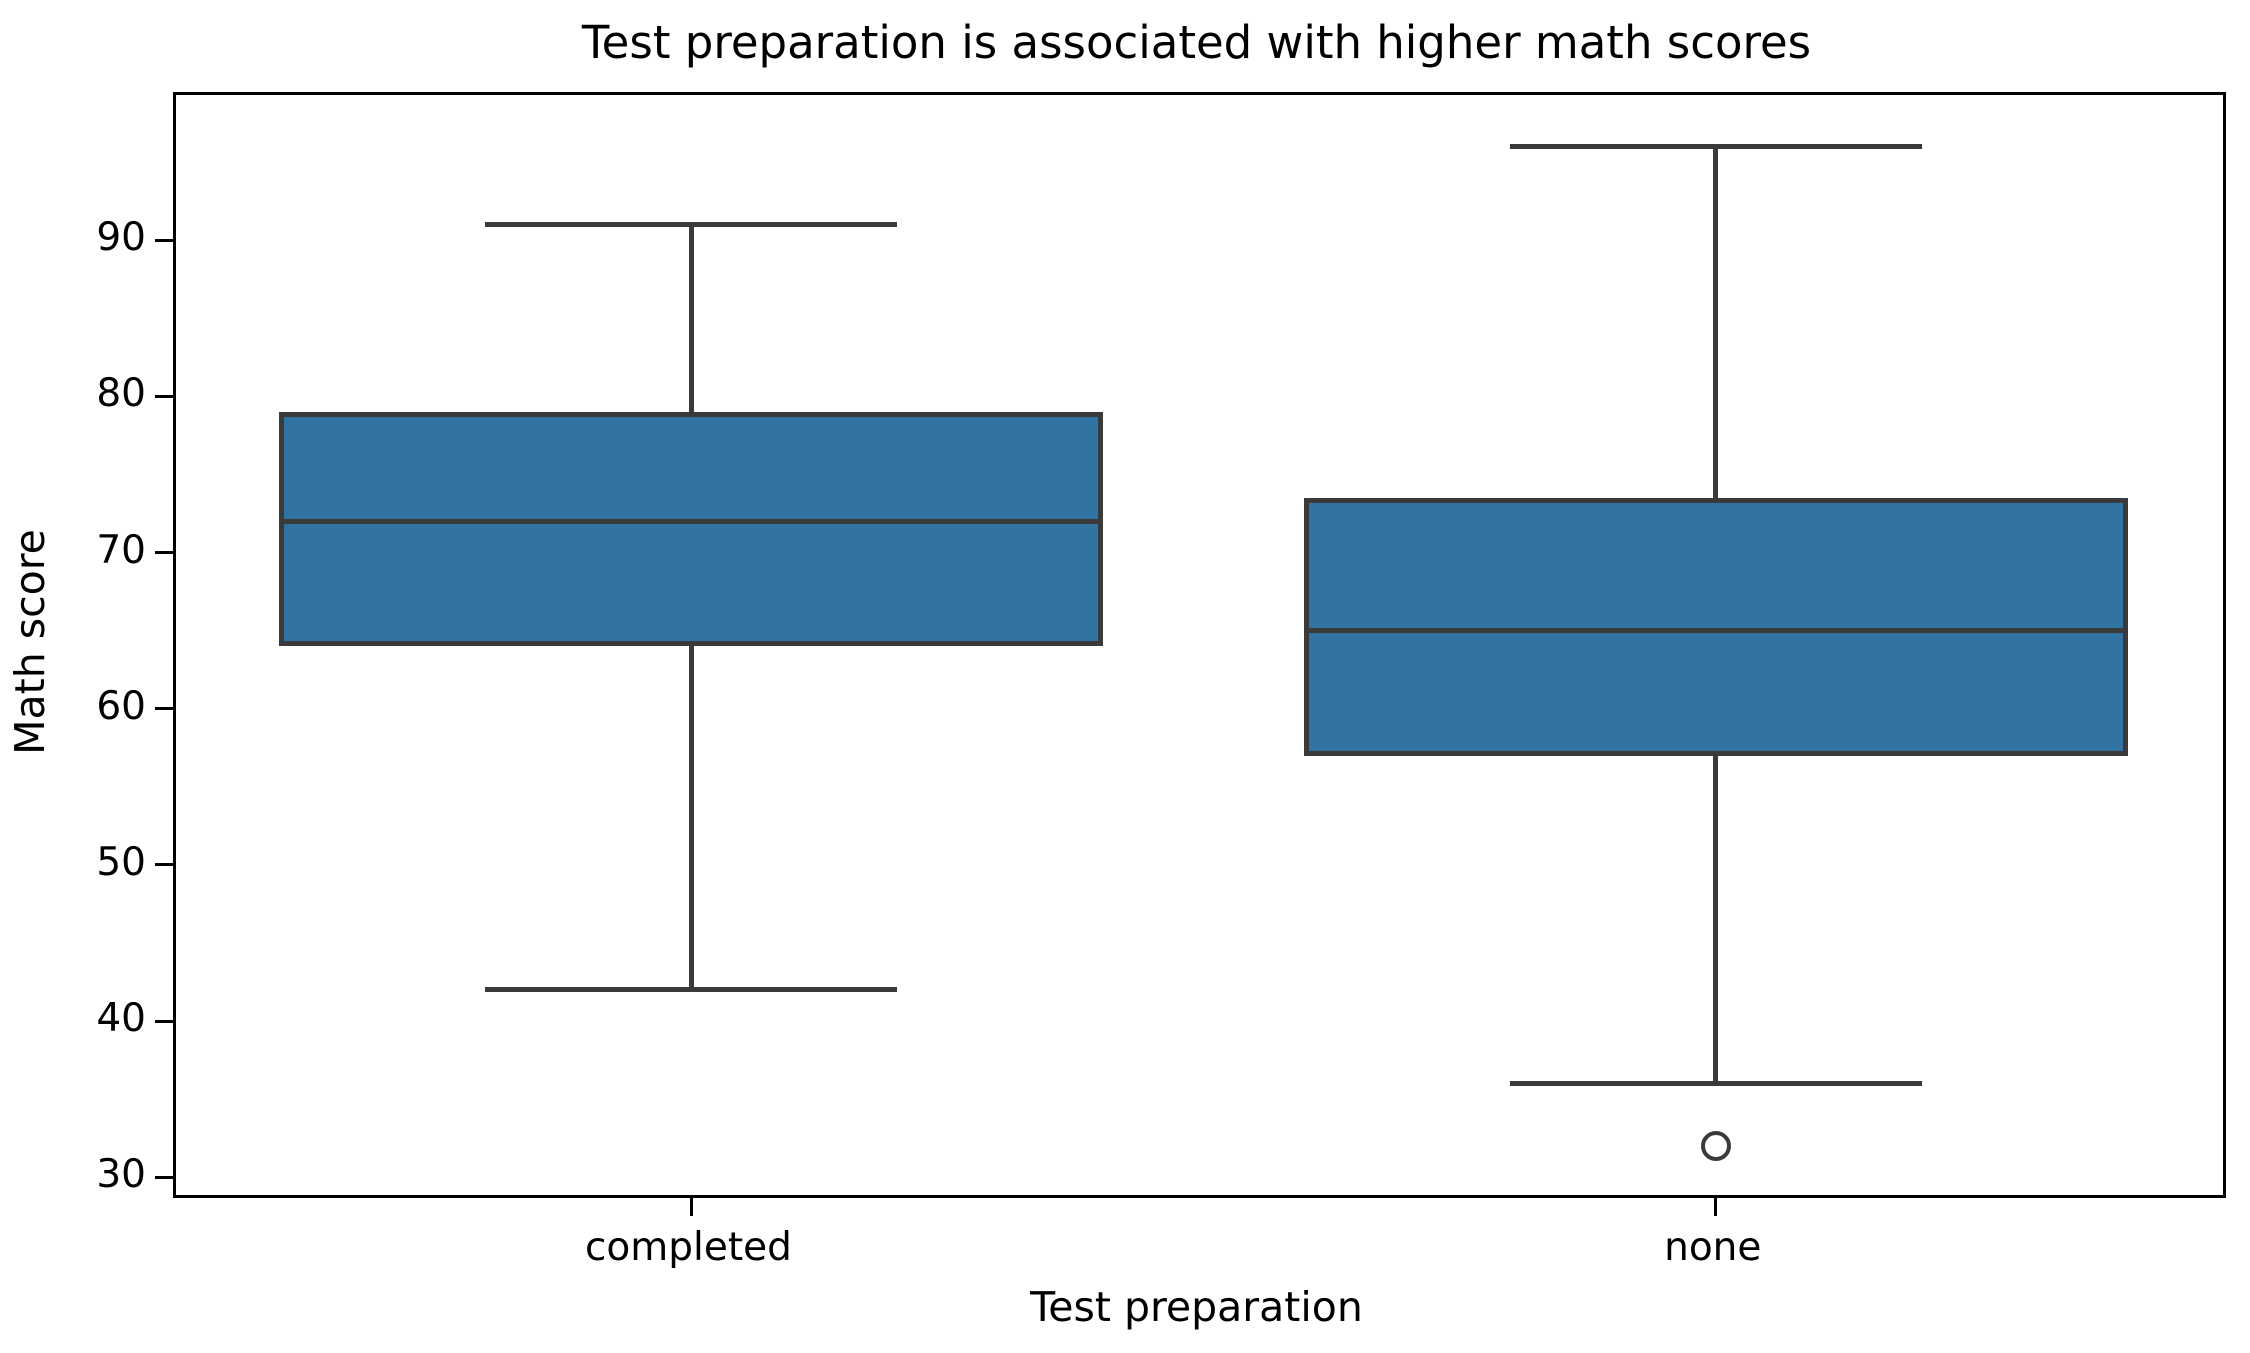 This screenshot has width=2250, height=1353. I want to click on box-completed, so click(691, 529).